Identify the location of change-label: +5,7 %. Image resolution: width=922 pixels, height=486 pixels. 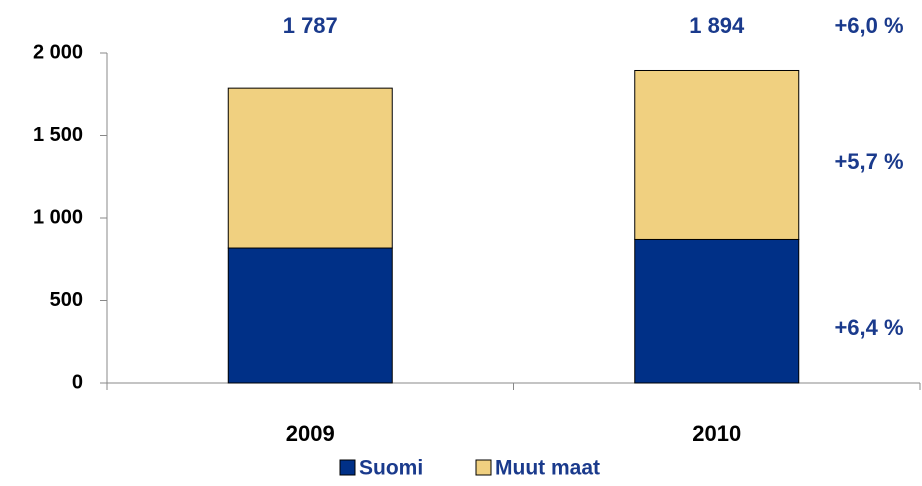
(868, 161).